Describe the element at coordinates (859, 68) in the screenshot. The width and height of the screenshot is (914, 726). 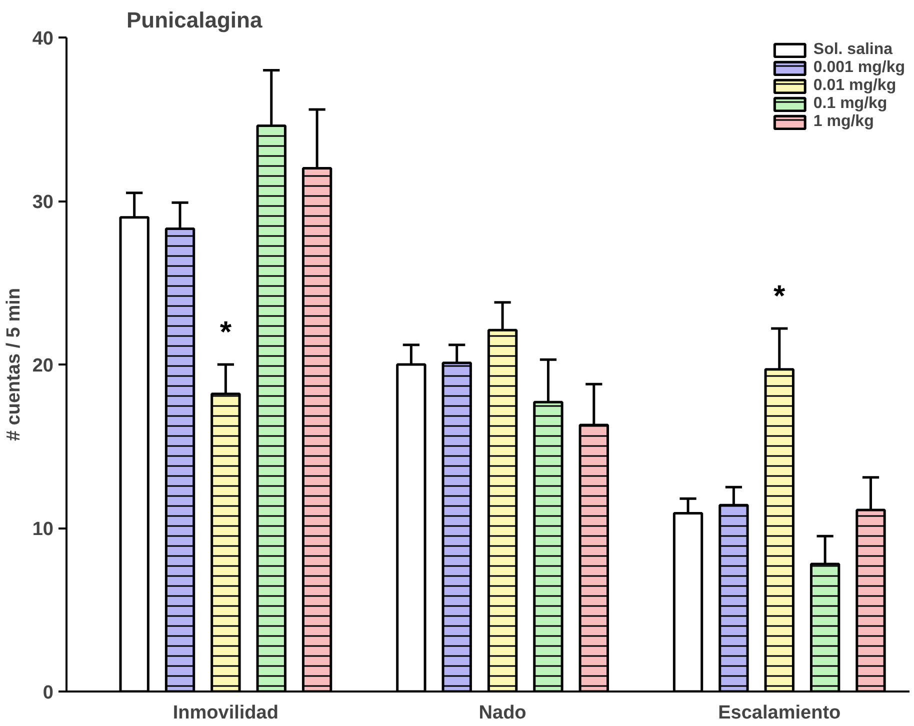
I see `legend-label: 0.001 mg/kg` at that location.